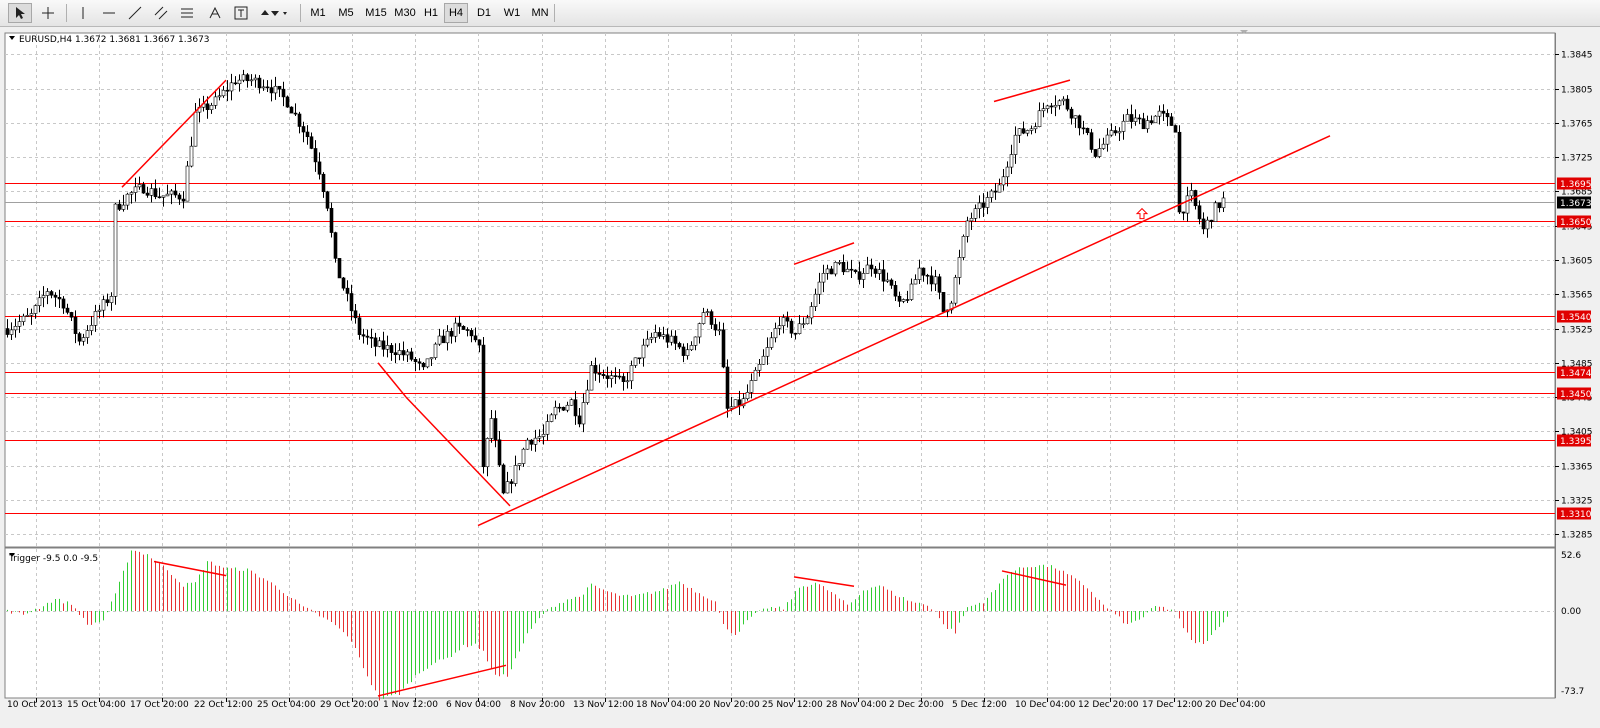 Image resolution: width=1600 pixels, height=728 pixels. What do you see at coordinates (405, 13) in the screenshot?
I see `timeframe-m30-button: M30` at bounding box center [405, 13].